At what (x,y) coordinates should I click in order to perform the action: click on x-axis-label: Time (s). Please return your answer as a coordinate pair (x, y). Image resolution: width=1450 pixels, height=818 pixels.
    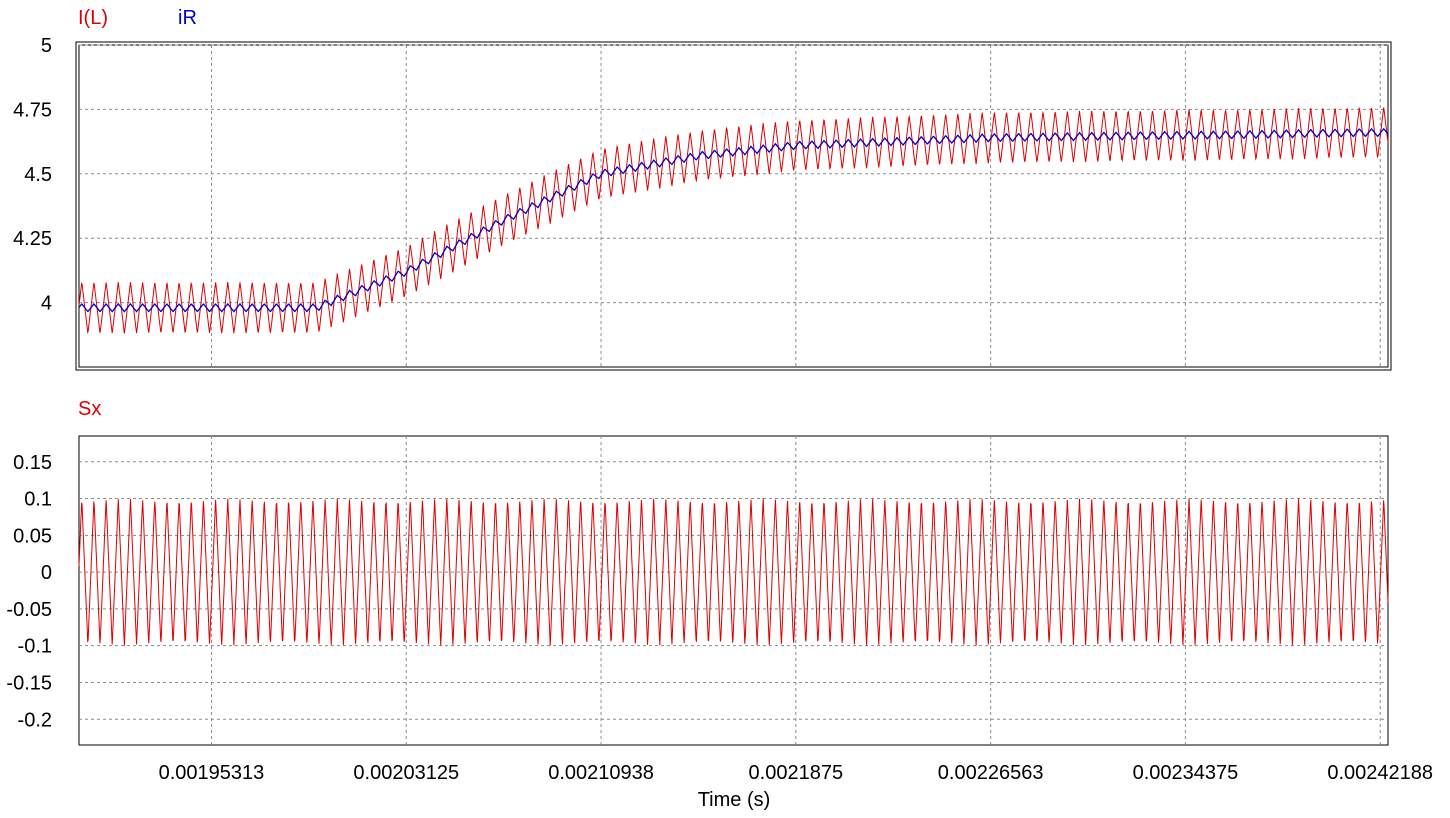
    Looking at the image, I should click on (734, 800).